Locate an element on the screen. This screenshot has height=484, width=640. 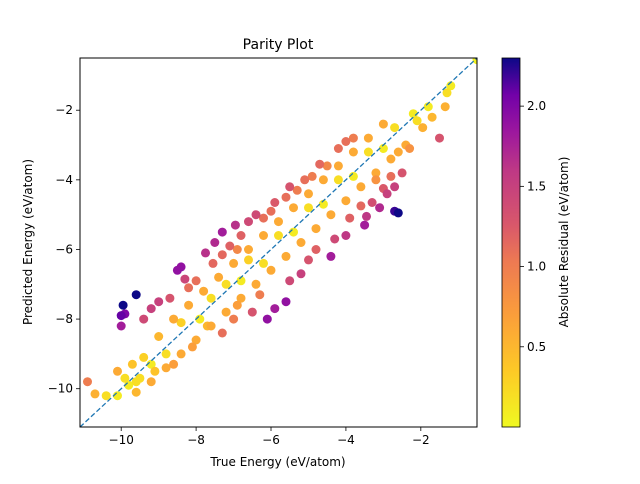
y-tick-label: −10 is located at coordinates (60, 389).